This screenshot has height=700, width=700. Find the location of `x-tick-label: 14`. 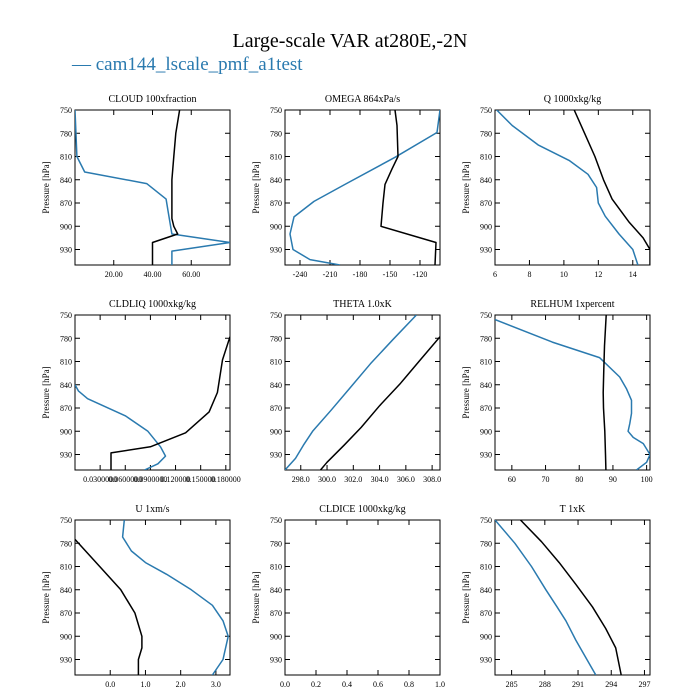

x-tick-label: 14 is located at coordinates (633, 274).